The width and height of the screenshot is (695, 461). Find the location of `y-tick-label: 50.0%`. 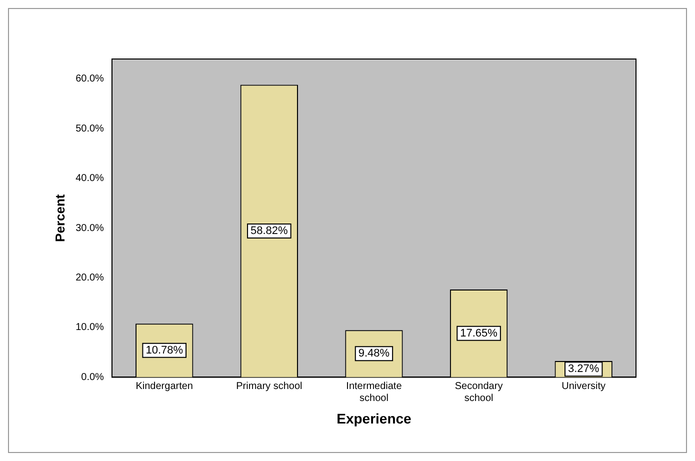

y-tick-label: 50.0% is located at coordinates (90, 128).